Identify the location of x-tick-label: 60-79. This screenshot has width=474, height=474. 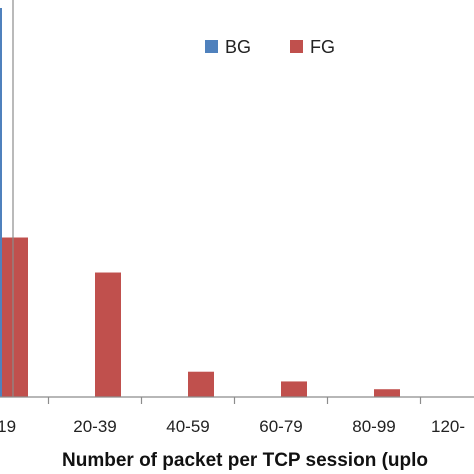
(280, 426).